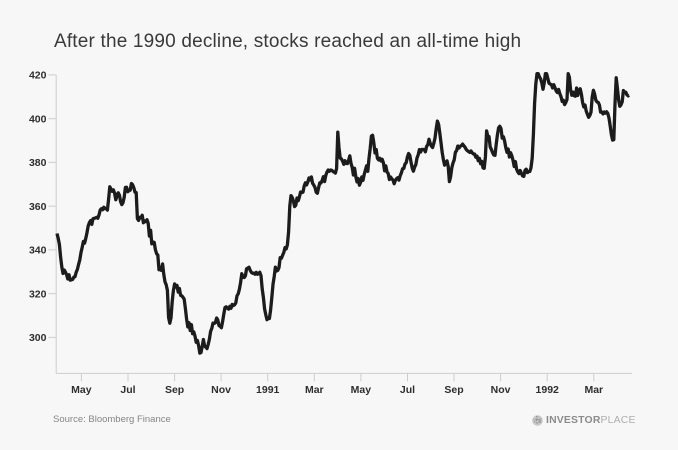 The image size is (678, 450). I want to click on svg-text: 1992, so click(548, 390).